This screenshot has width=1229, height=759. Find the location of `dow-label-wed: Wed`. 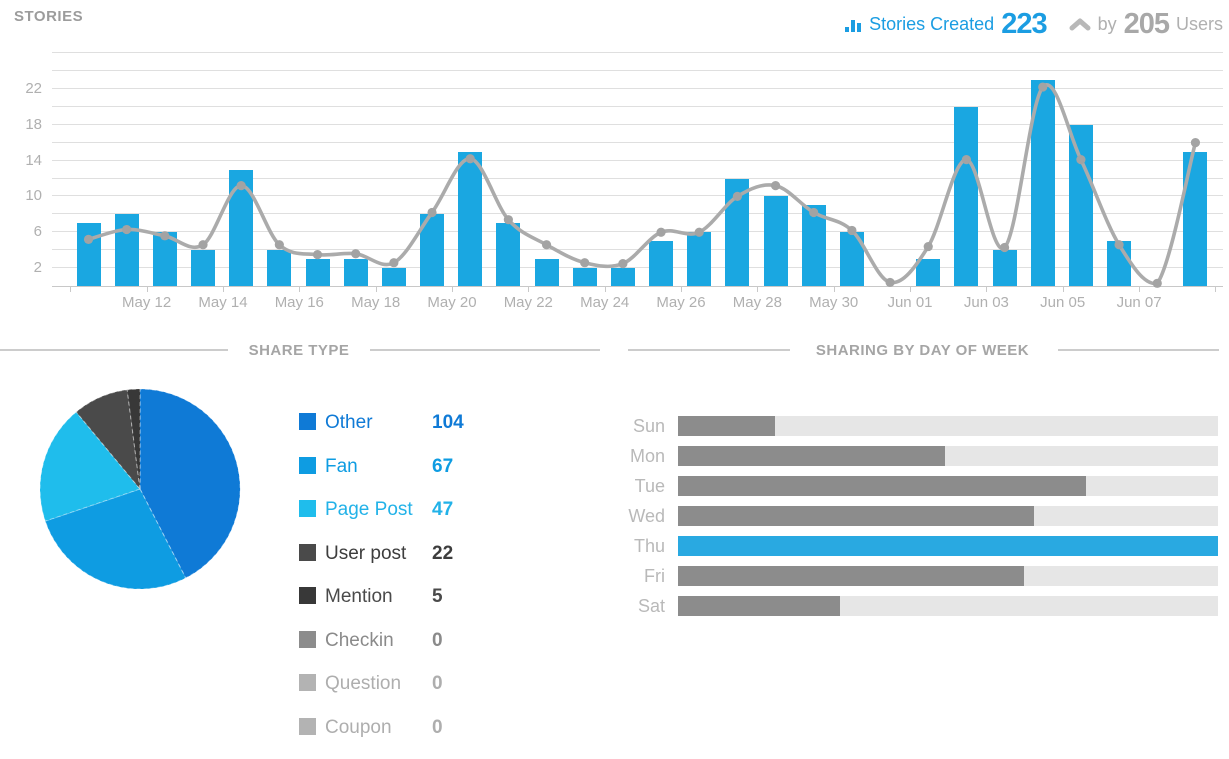

dow-label-wed: Wed is located at coordinates (646, 516).